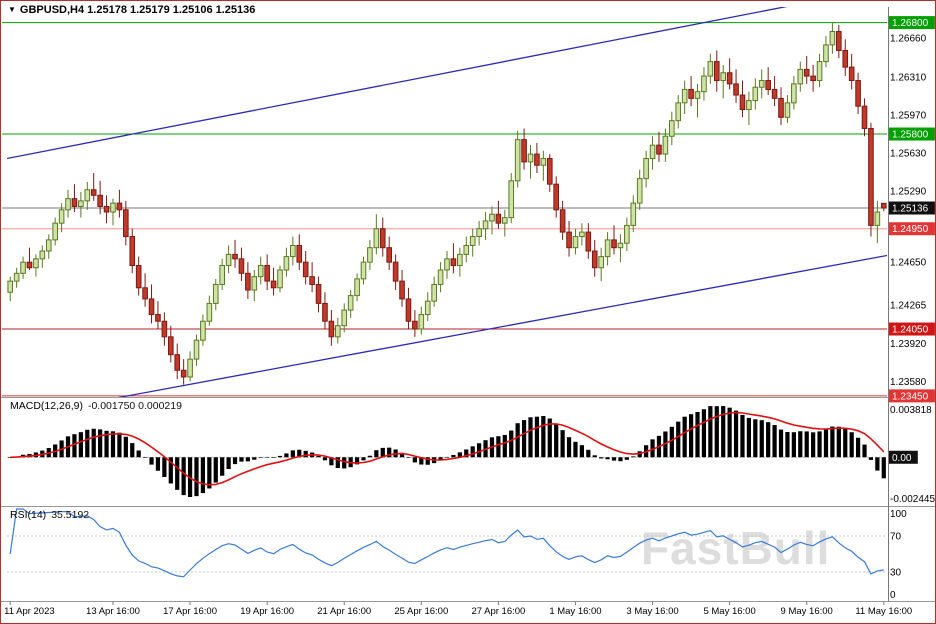  What do you see at coordinates (29, 611) in the screenshot?
I see `svg-text: 11 Apr 2023` at bounding box center [29, 611].